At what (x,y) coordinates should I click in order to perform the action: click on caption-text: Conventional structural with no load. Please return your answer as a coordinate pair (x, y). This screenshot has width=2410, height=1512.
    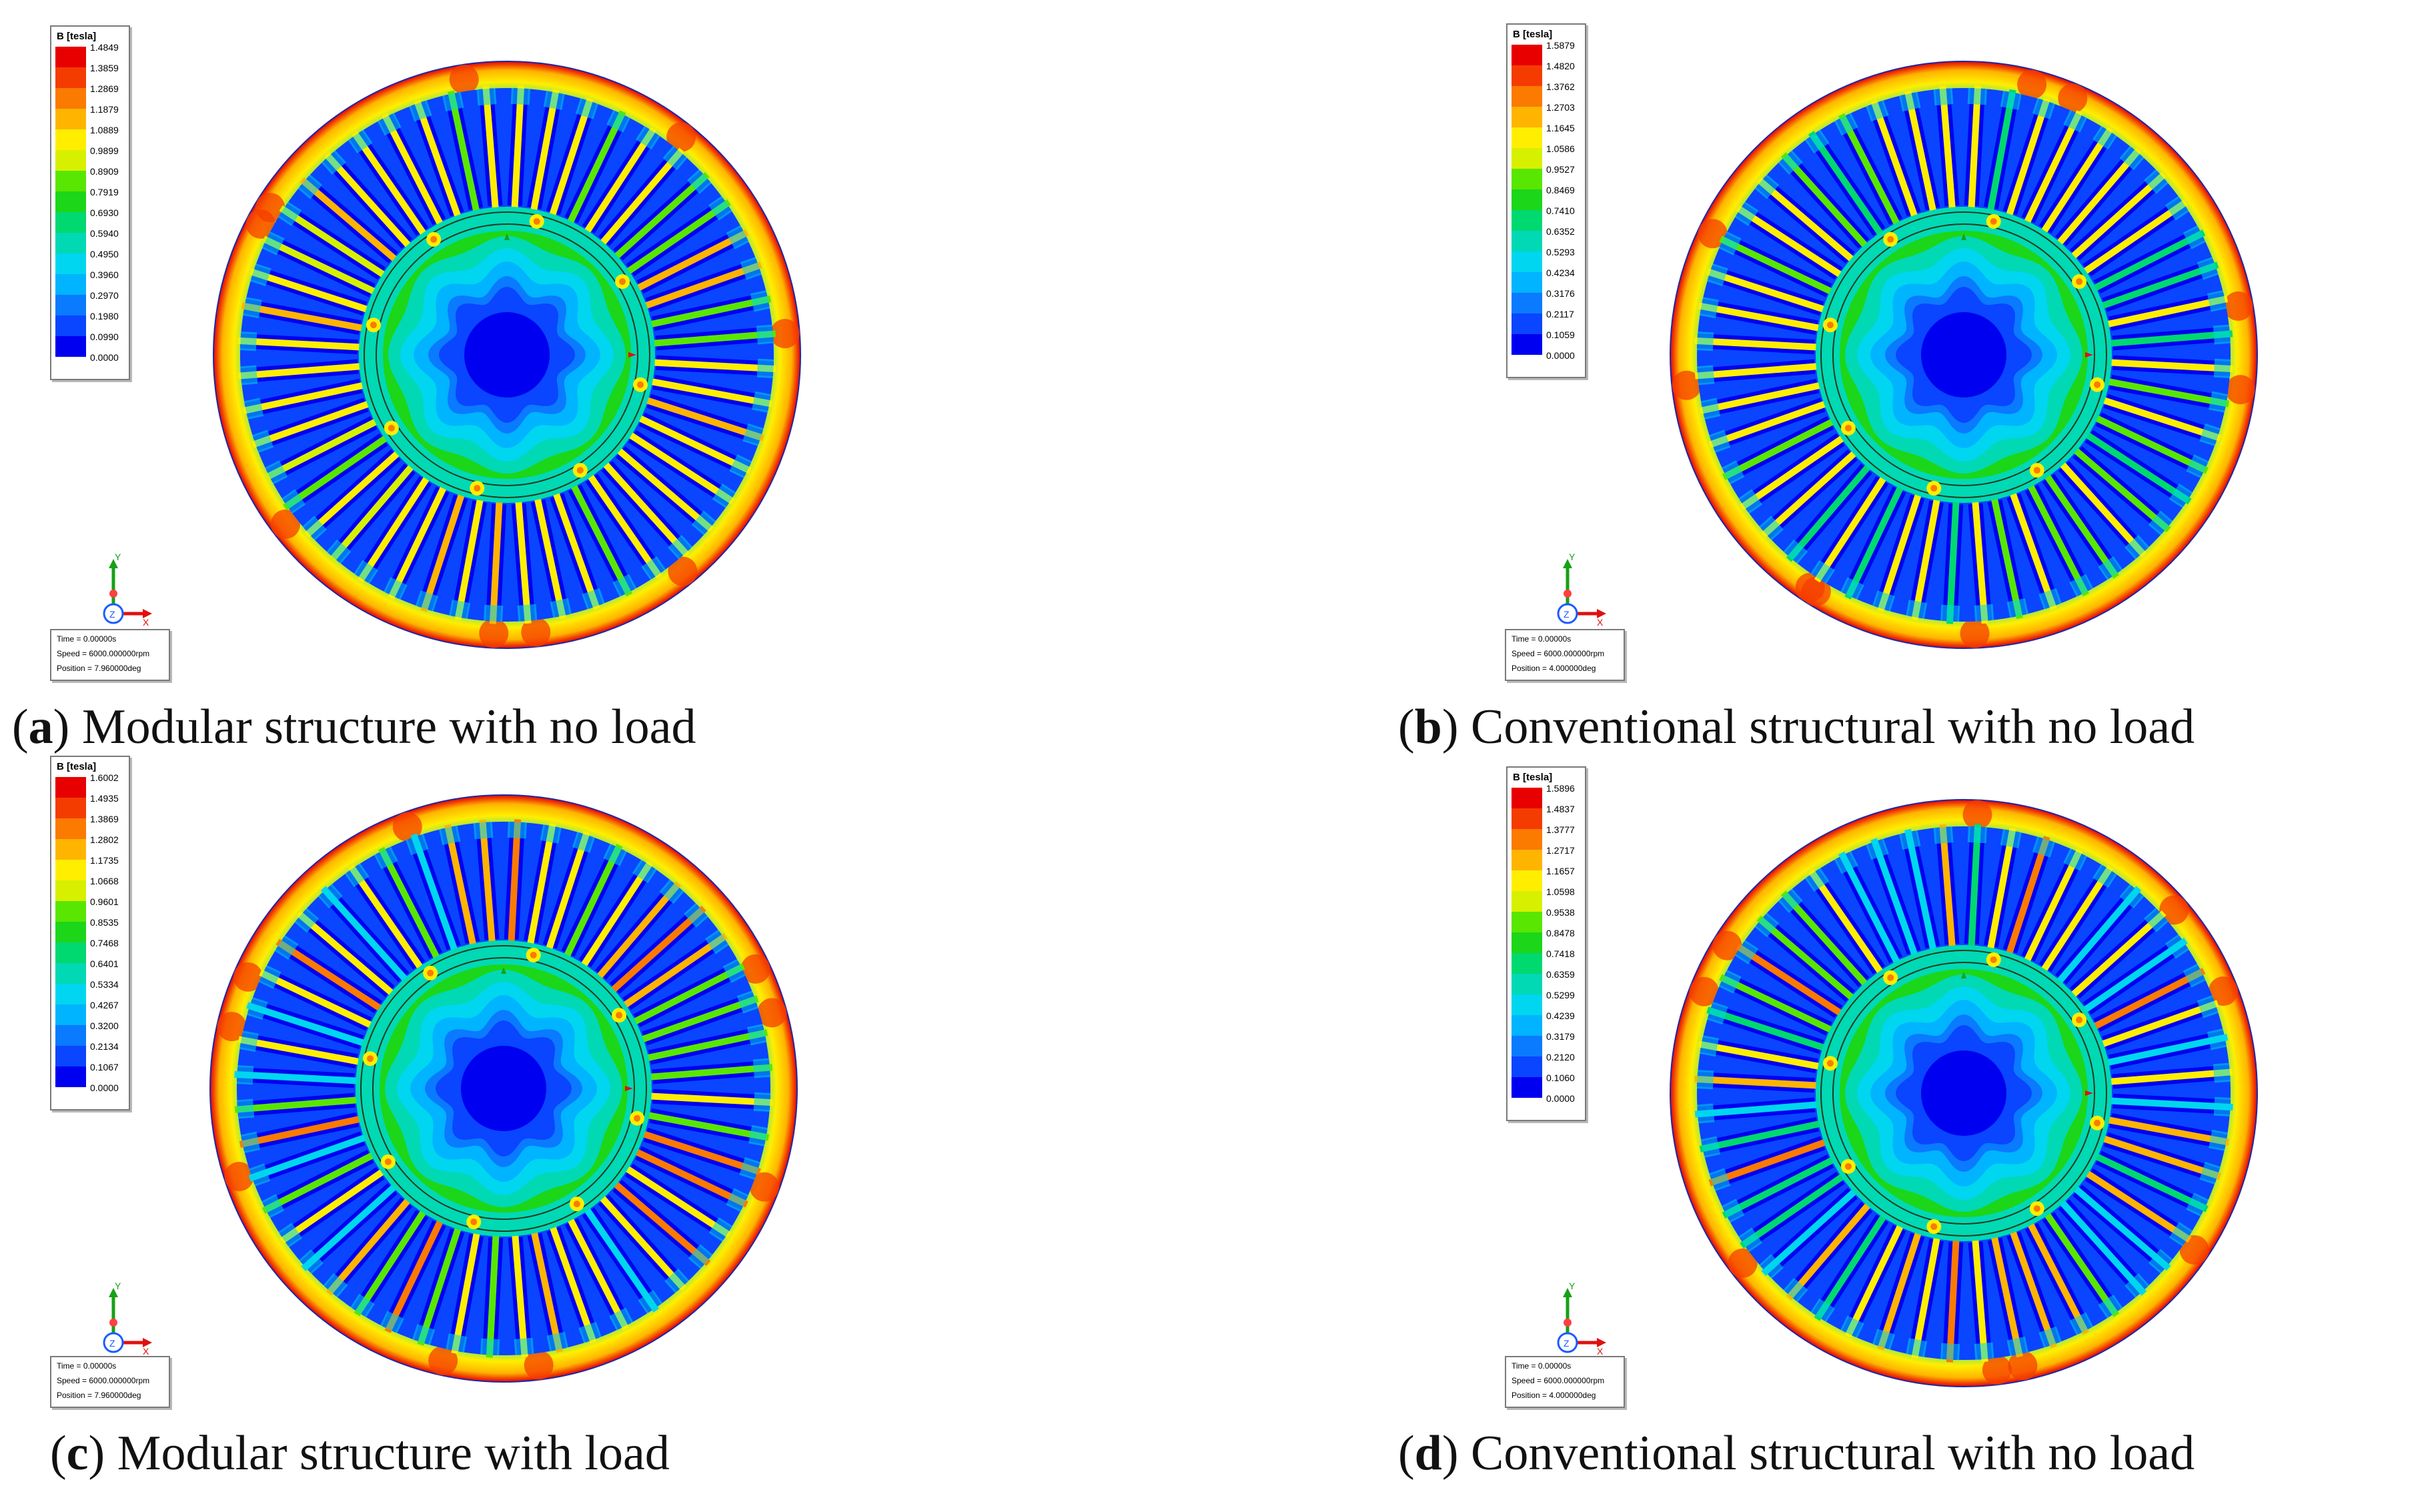
    Looking at the image, I should click on (1826, 1453).